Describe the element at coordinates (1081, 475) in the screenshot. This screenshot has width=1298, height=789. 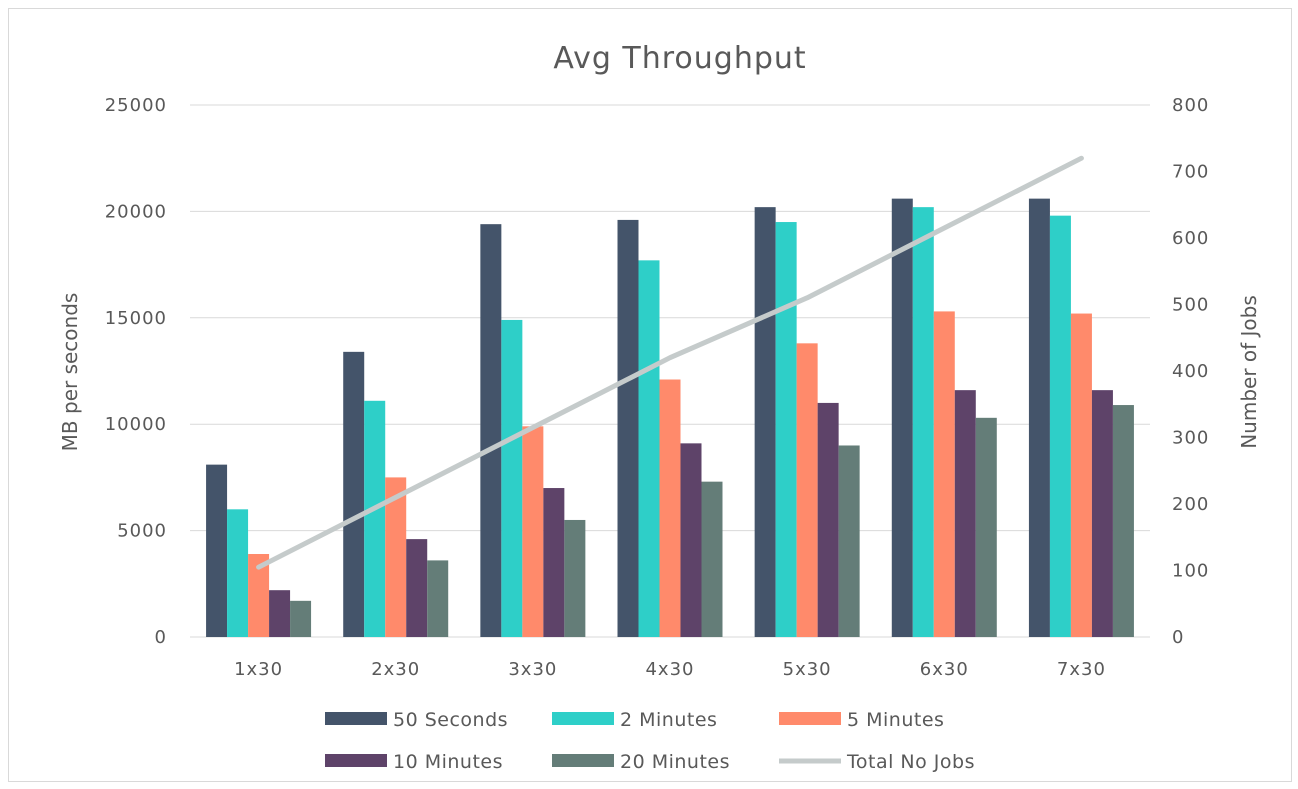
I see `bar-5-minutes-7x30` at that location.